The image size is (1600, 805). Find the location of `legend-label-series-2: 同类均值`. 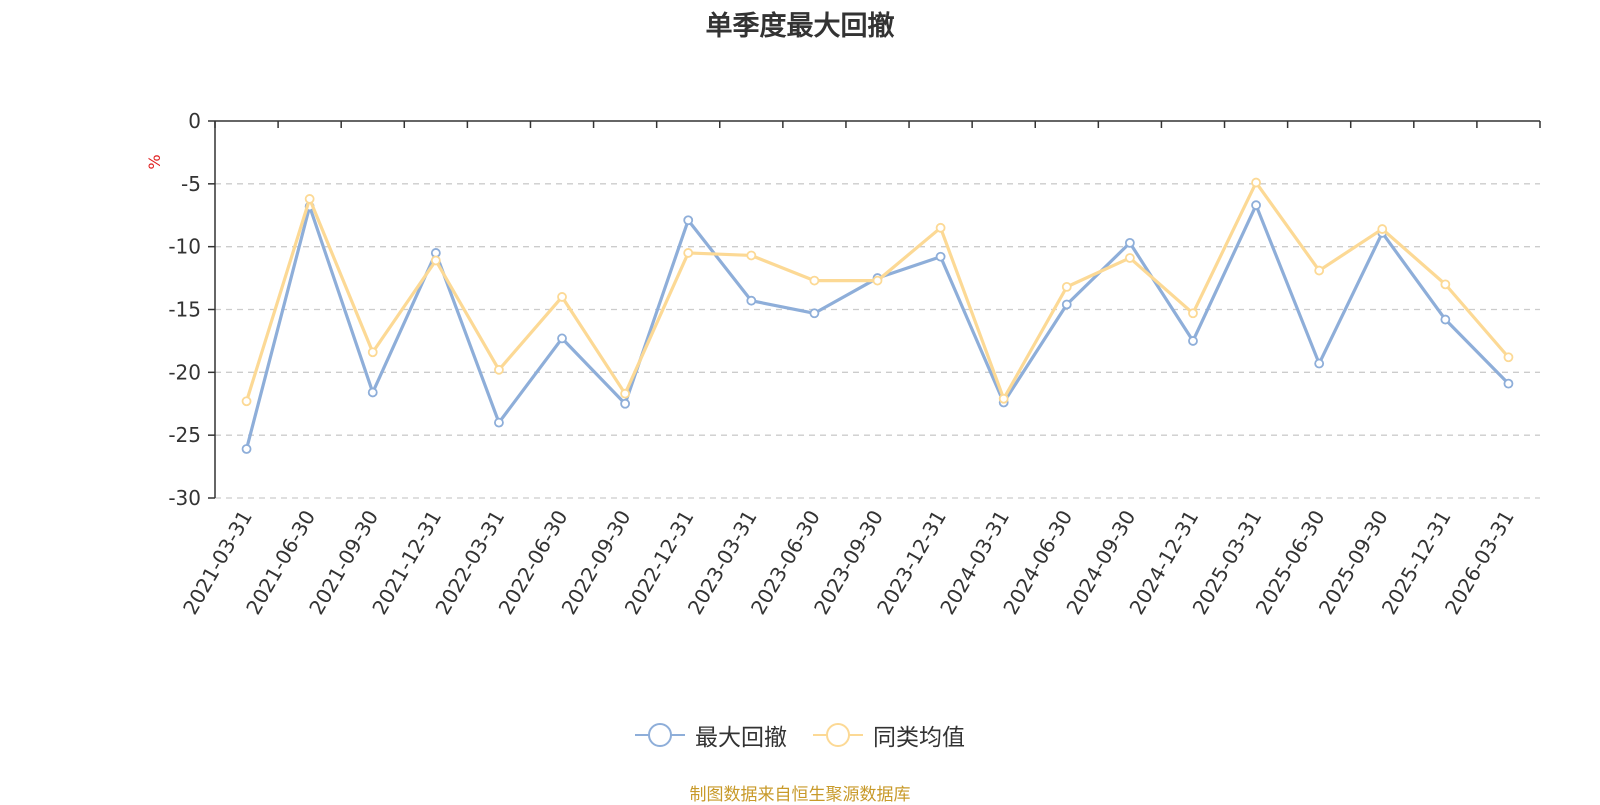

legend-label-series-2: 同类均值 is located at coordinates (919, 738).